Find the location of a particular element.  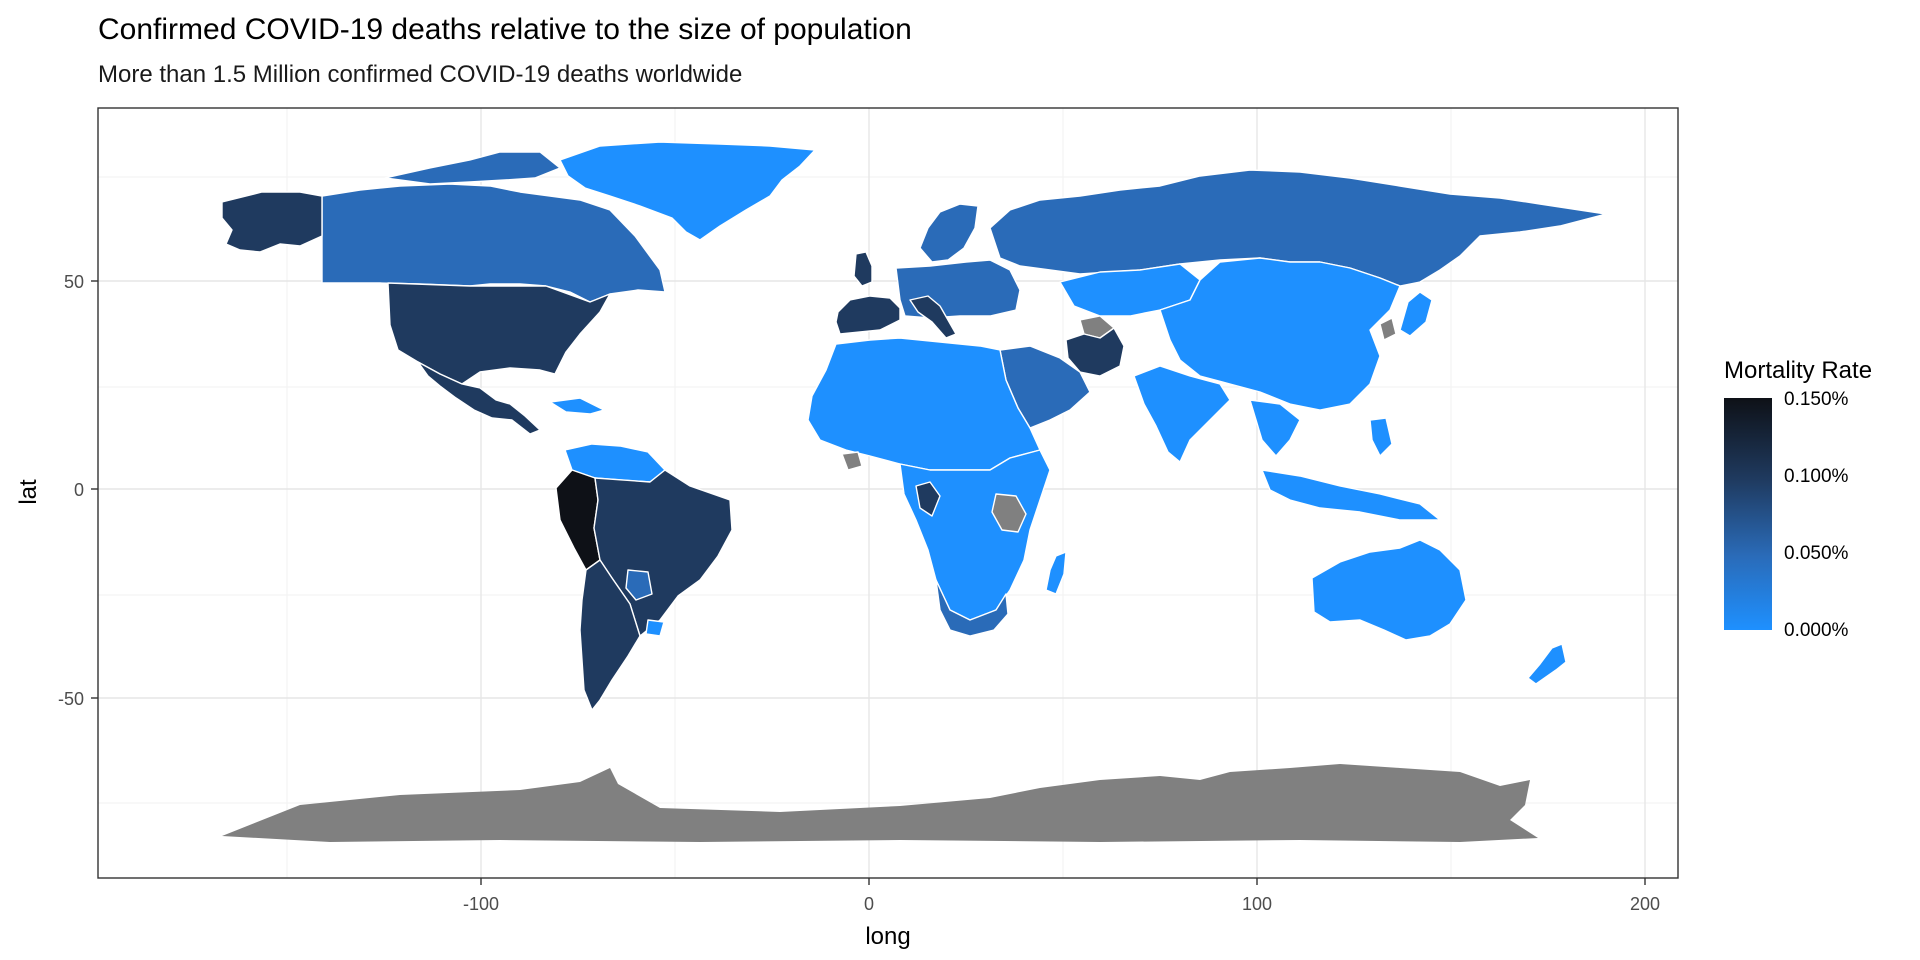

argentina-chile-shape is located at coordinates (610, 635).